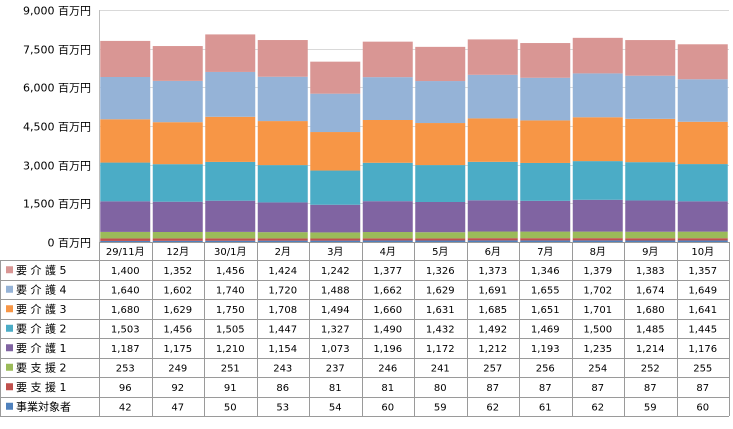 Image resolution: width=733 pixels, height=429 pixels. I want to click on data-cell: 62, so click(597, 407).